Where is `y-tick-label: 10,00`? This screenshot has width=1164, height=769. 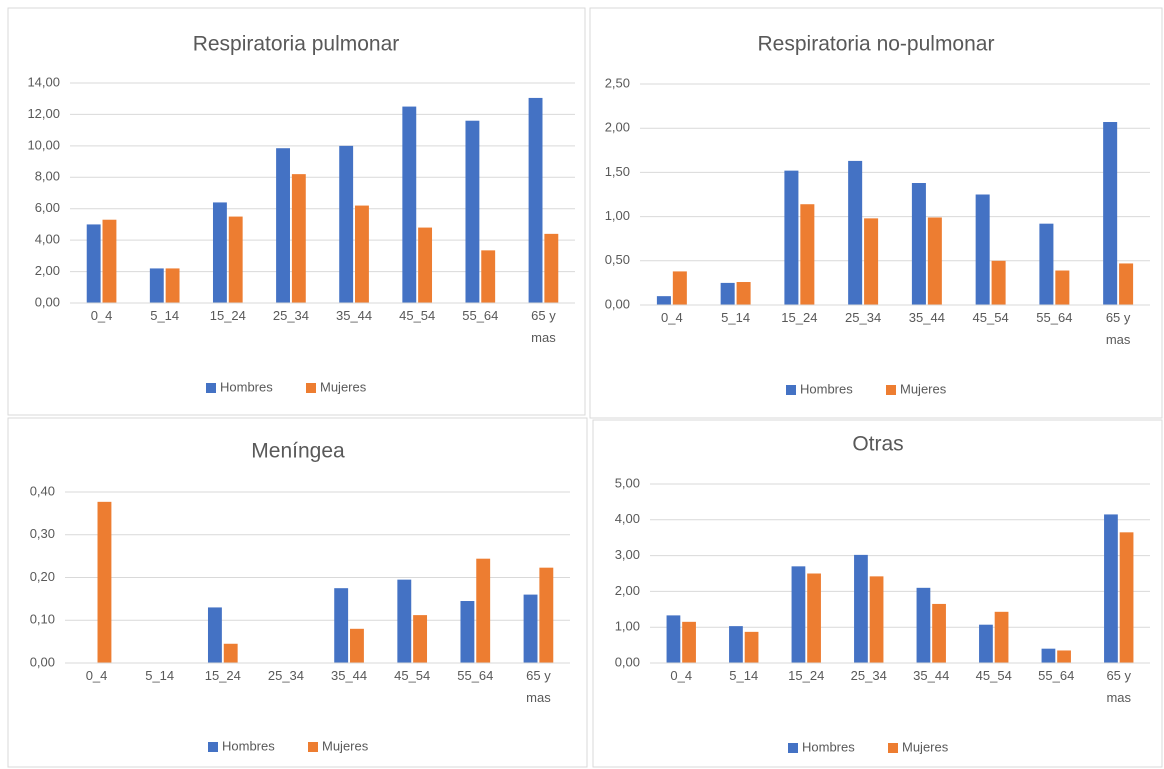
y-tick-label: 10,00 is located at coordinates (43, 144).